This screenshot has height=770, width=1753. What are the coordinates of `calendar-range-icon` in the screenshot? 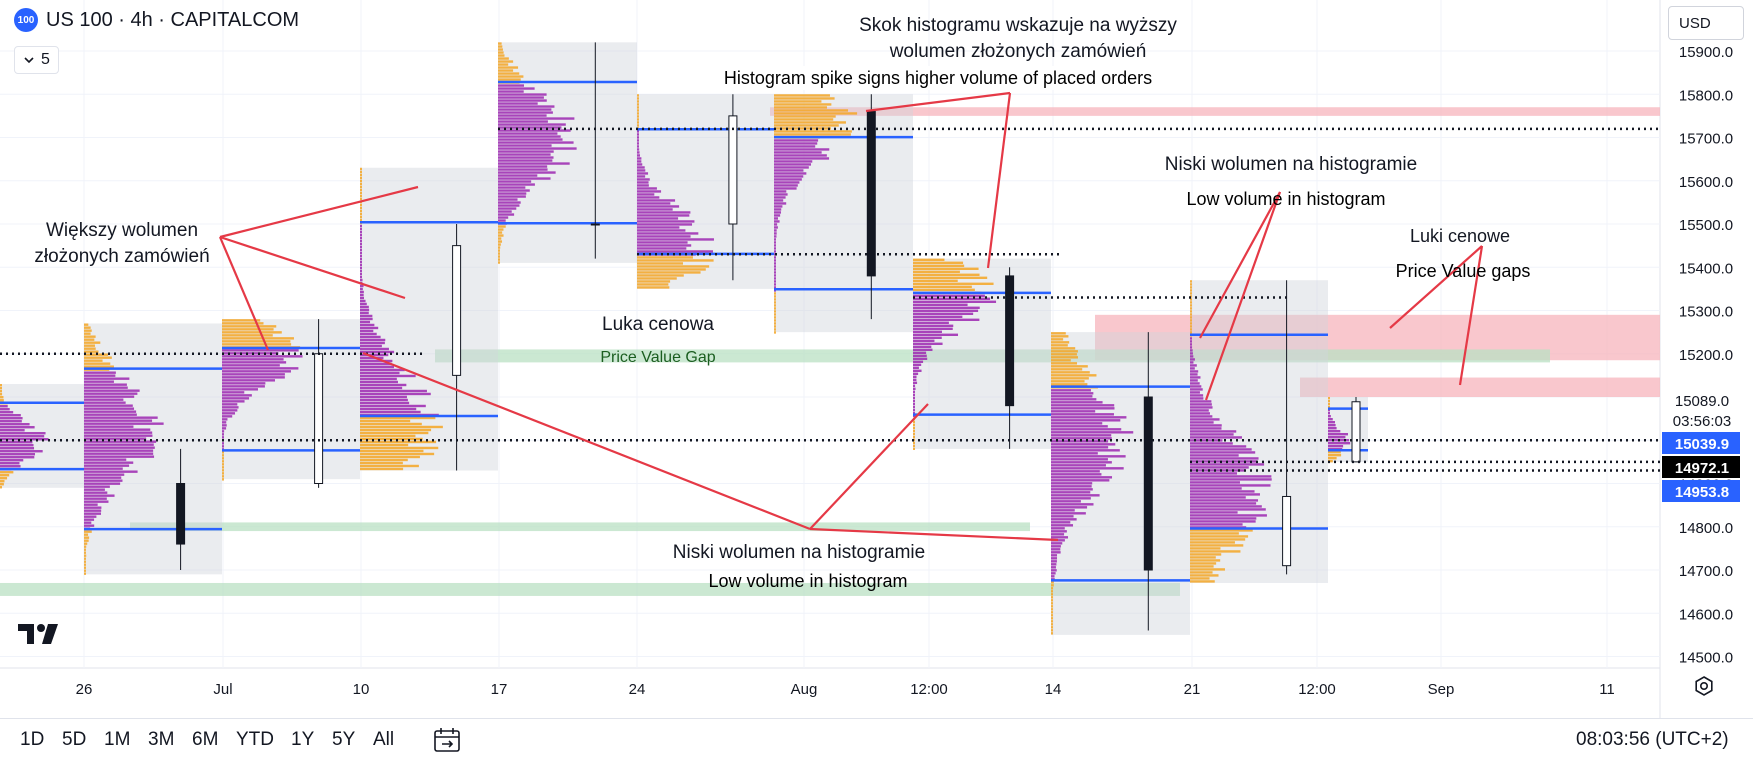 It's located at (447, 742).